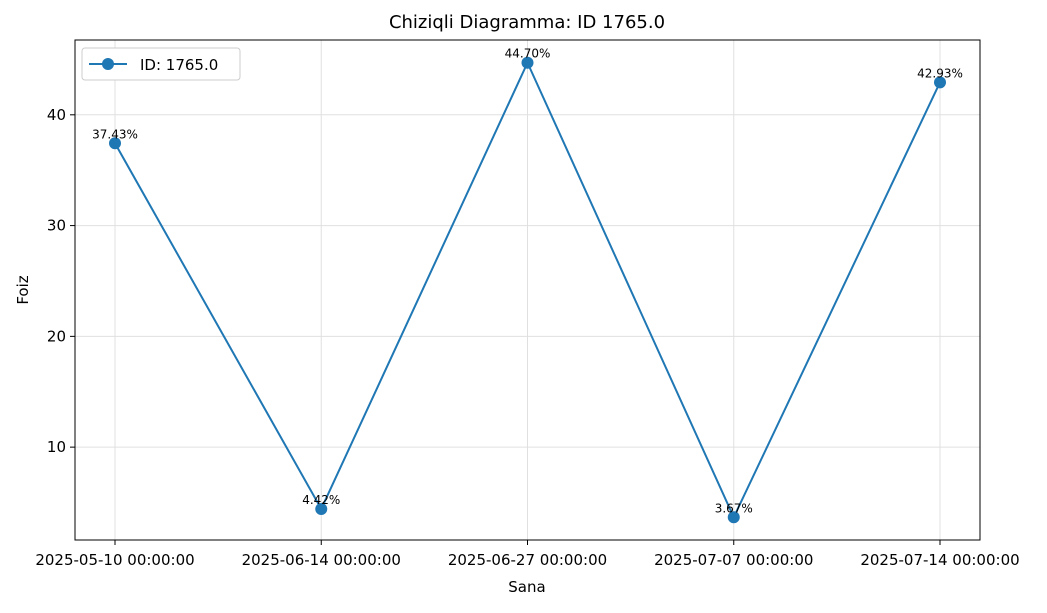  What do you see at coordinates (939, 560) in the screenshot?
I see `x-tick-label: 2025-07-14 00:00:00` at bounding box center [939, 560].